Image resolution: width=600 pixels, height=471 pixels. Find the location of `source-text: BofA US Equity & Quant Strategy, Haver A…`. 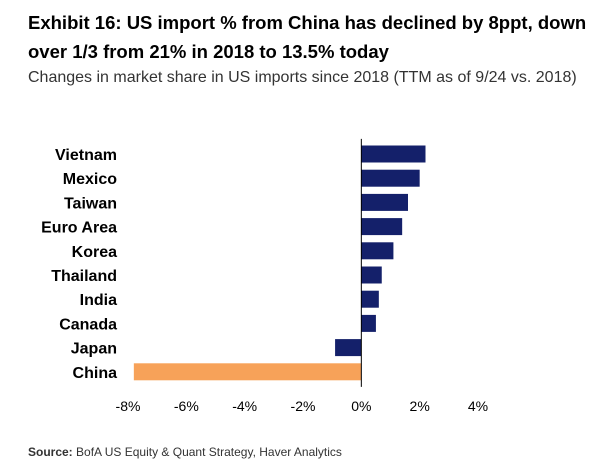

source-text: BofA US Equity & Quant Strategy, Haver A… is located at coordinates (209, 452).